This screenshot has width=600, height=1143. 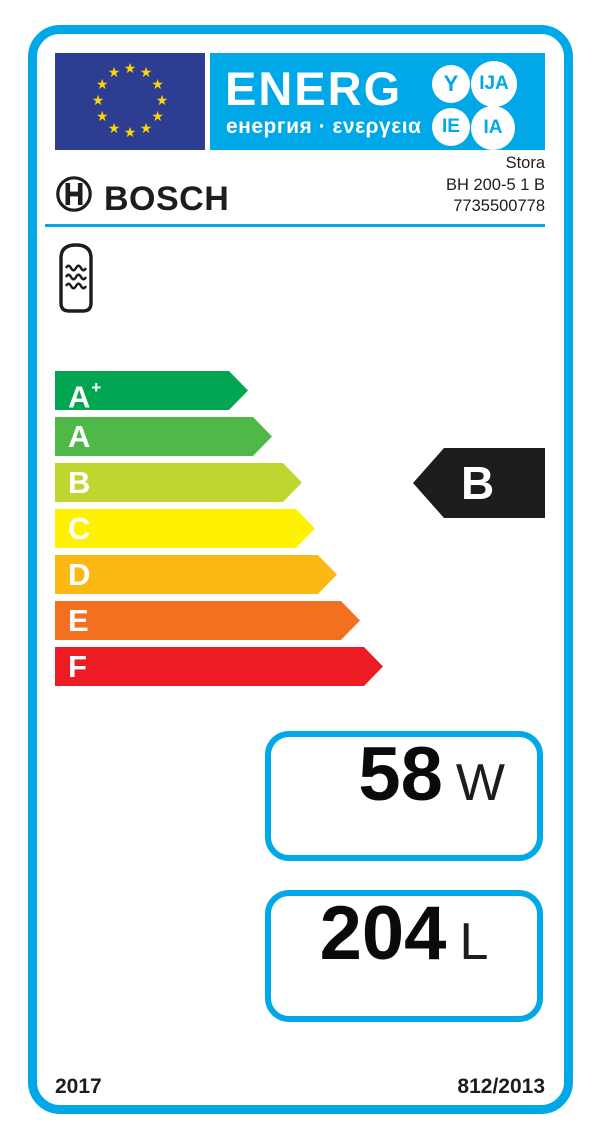 I want to click on standing-loss-box: 58 W, so click(x=404, y=796).